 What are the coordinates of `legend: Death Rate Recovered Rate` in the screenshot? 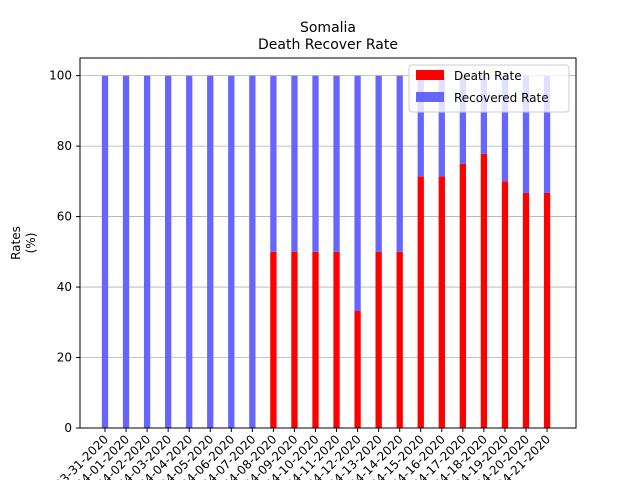 It's located at (489, 88).